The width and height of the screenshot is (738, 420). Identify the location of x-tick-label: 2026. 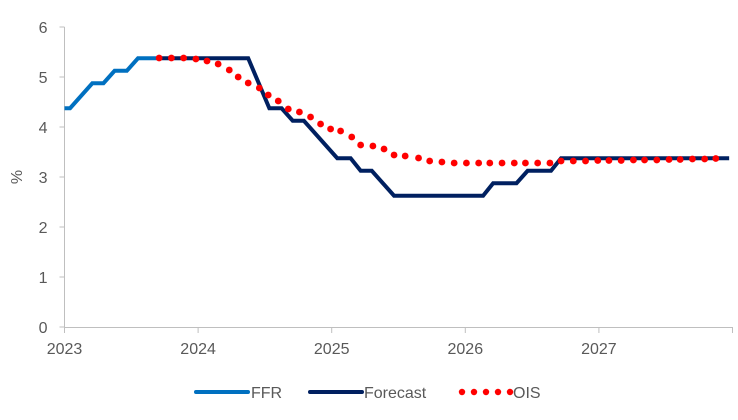
(466, 349).